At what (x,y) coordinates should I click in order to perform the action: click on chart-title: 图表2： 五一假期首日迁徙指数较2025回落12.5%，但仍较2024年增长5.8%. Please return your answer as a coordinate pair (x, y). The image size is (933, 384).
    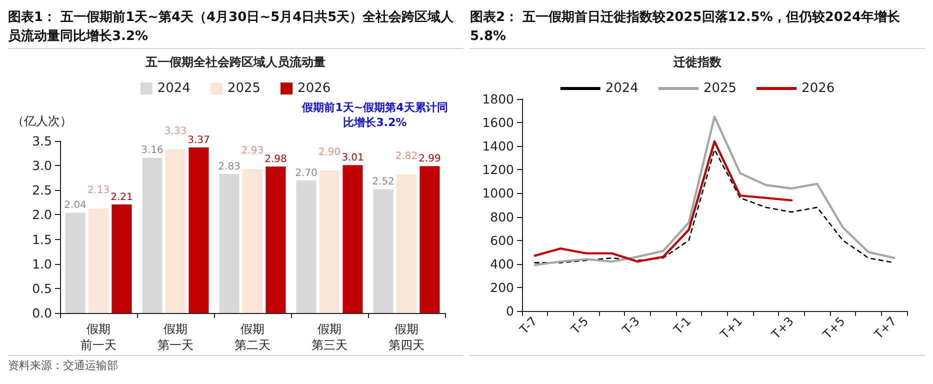
    Looking at the image, I should click on (697, 28).